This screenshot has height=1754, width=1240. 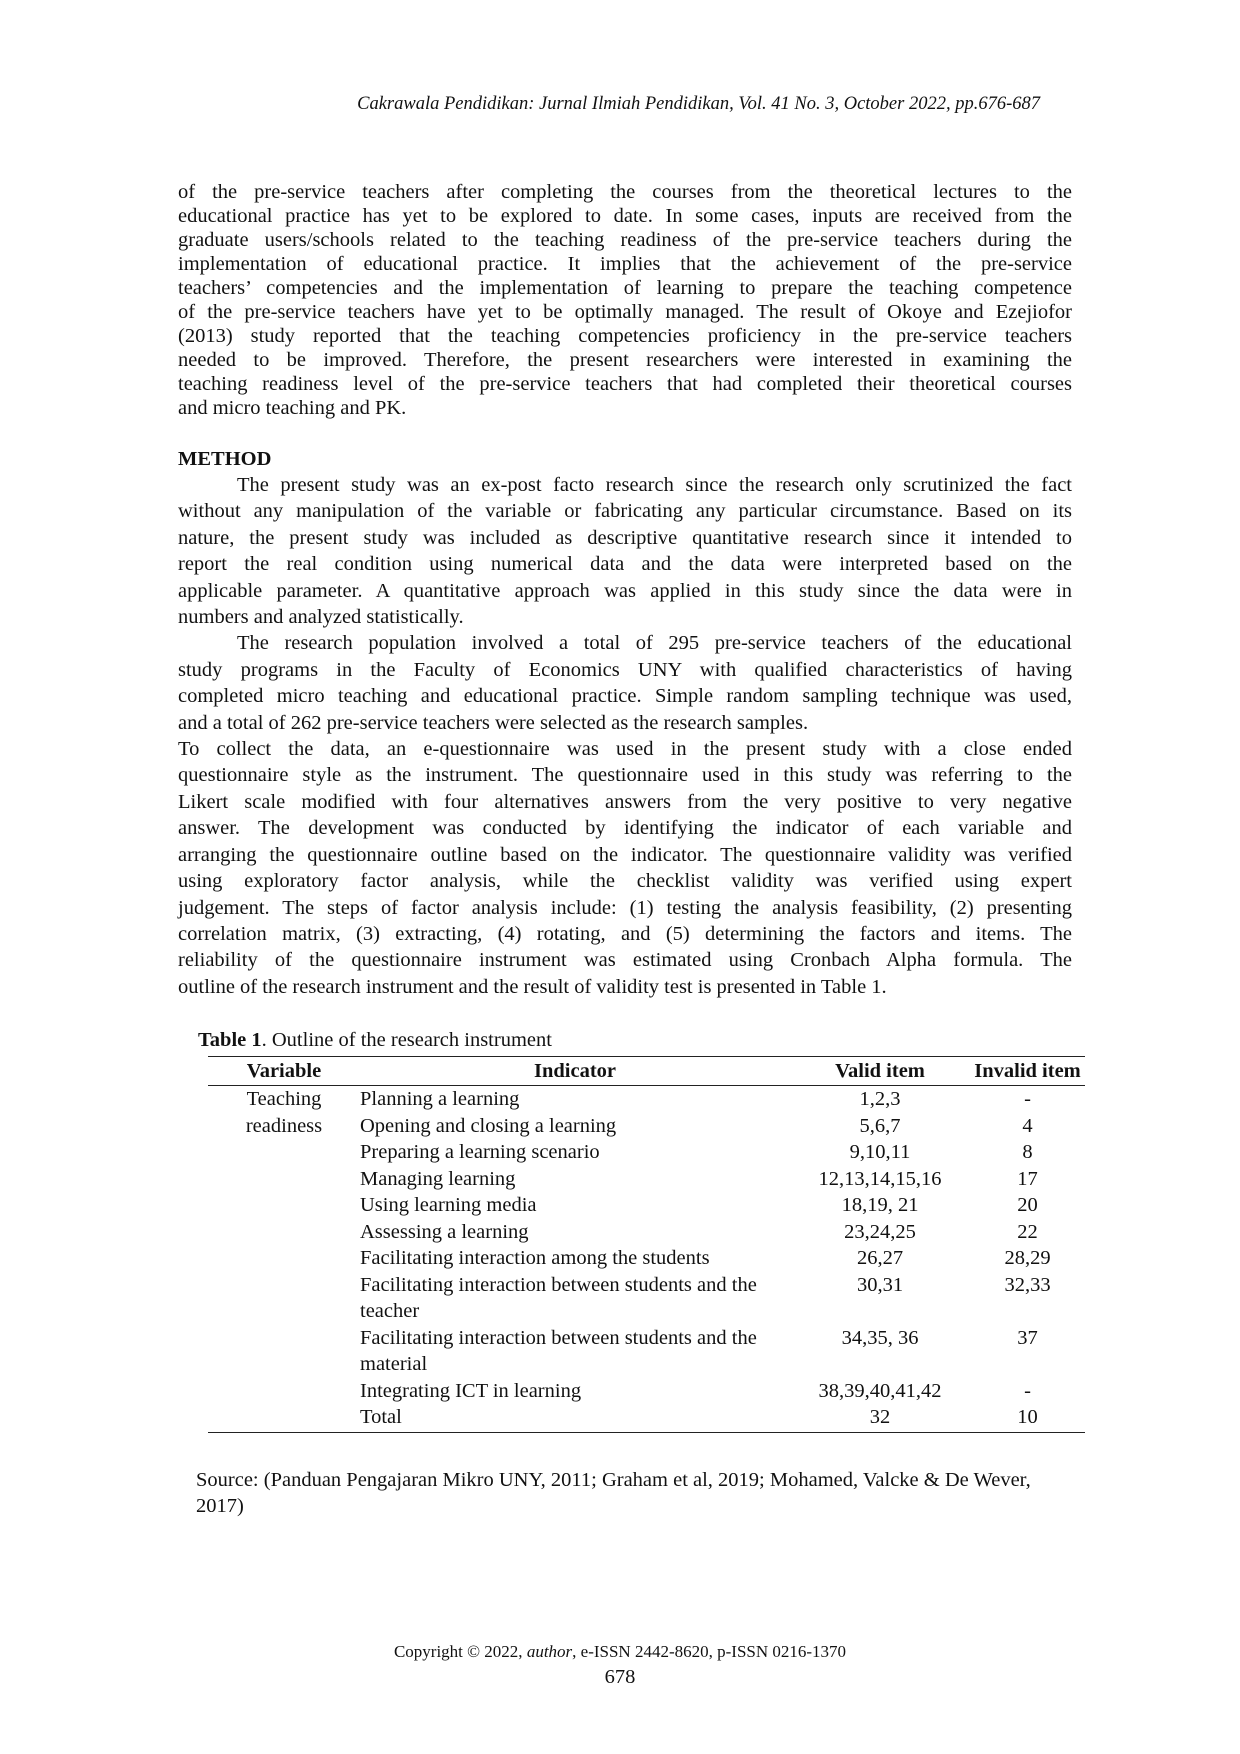 What do you see at coordinates (471, 1390) in the screenshot?
I see `indicator-cell: Integrating ICT in learning` at bounding box center [471, 1390].